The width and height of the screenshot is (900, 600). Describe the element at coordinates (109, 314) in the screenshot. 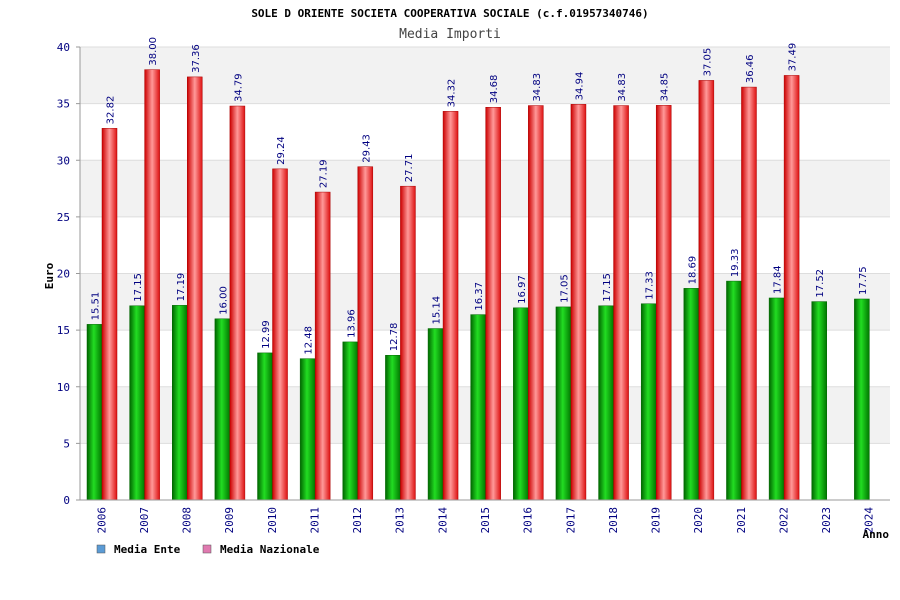

I see `bar-media-nazionale-2006` at that location.